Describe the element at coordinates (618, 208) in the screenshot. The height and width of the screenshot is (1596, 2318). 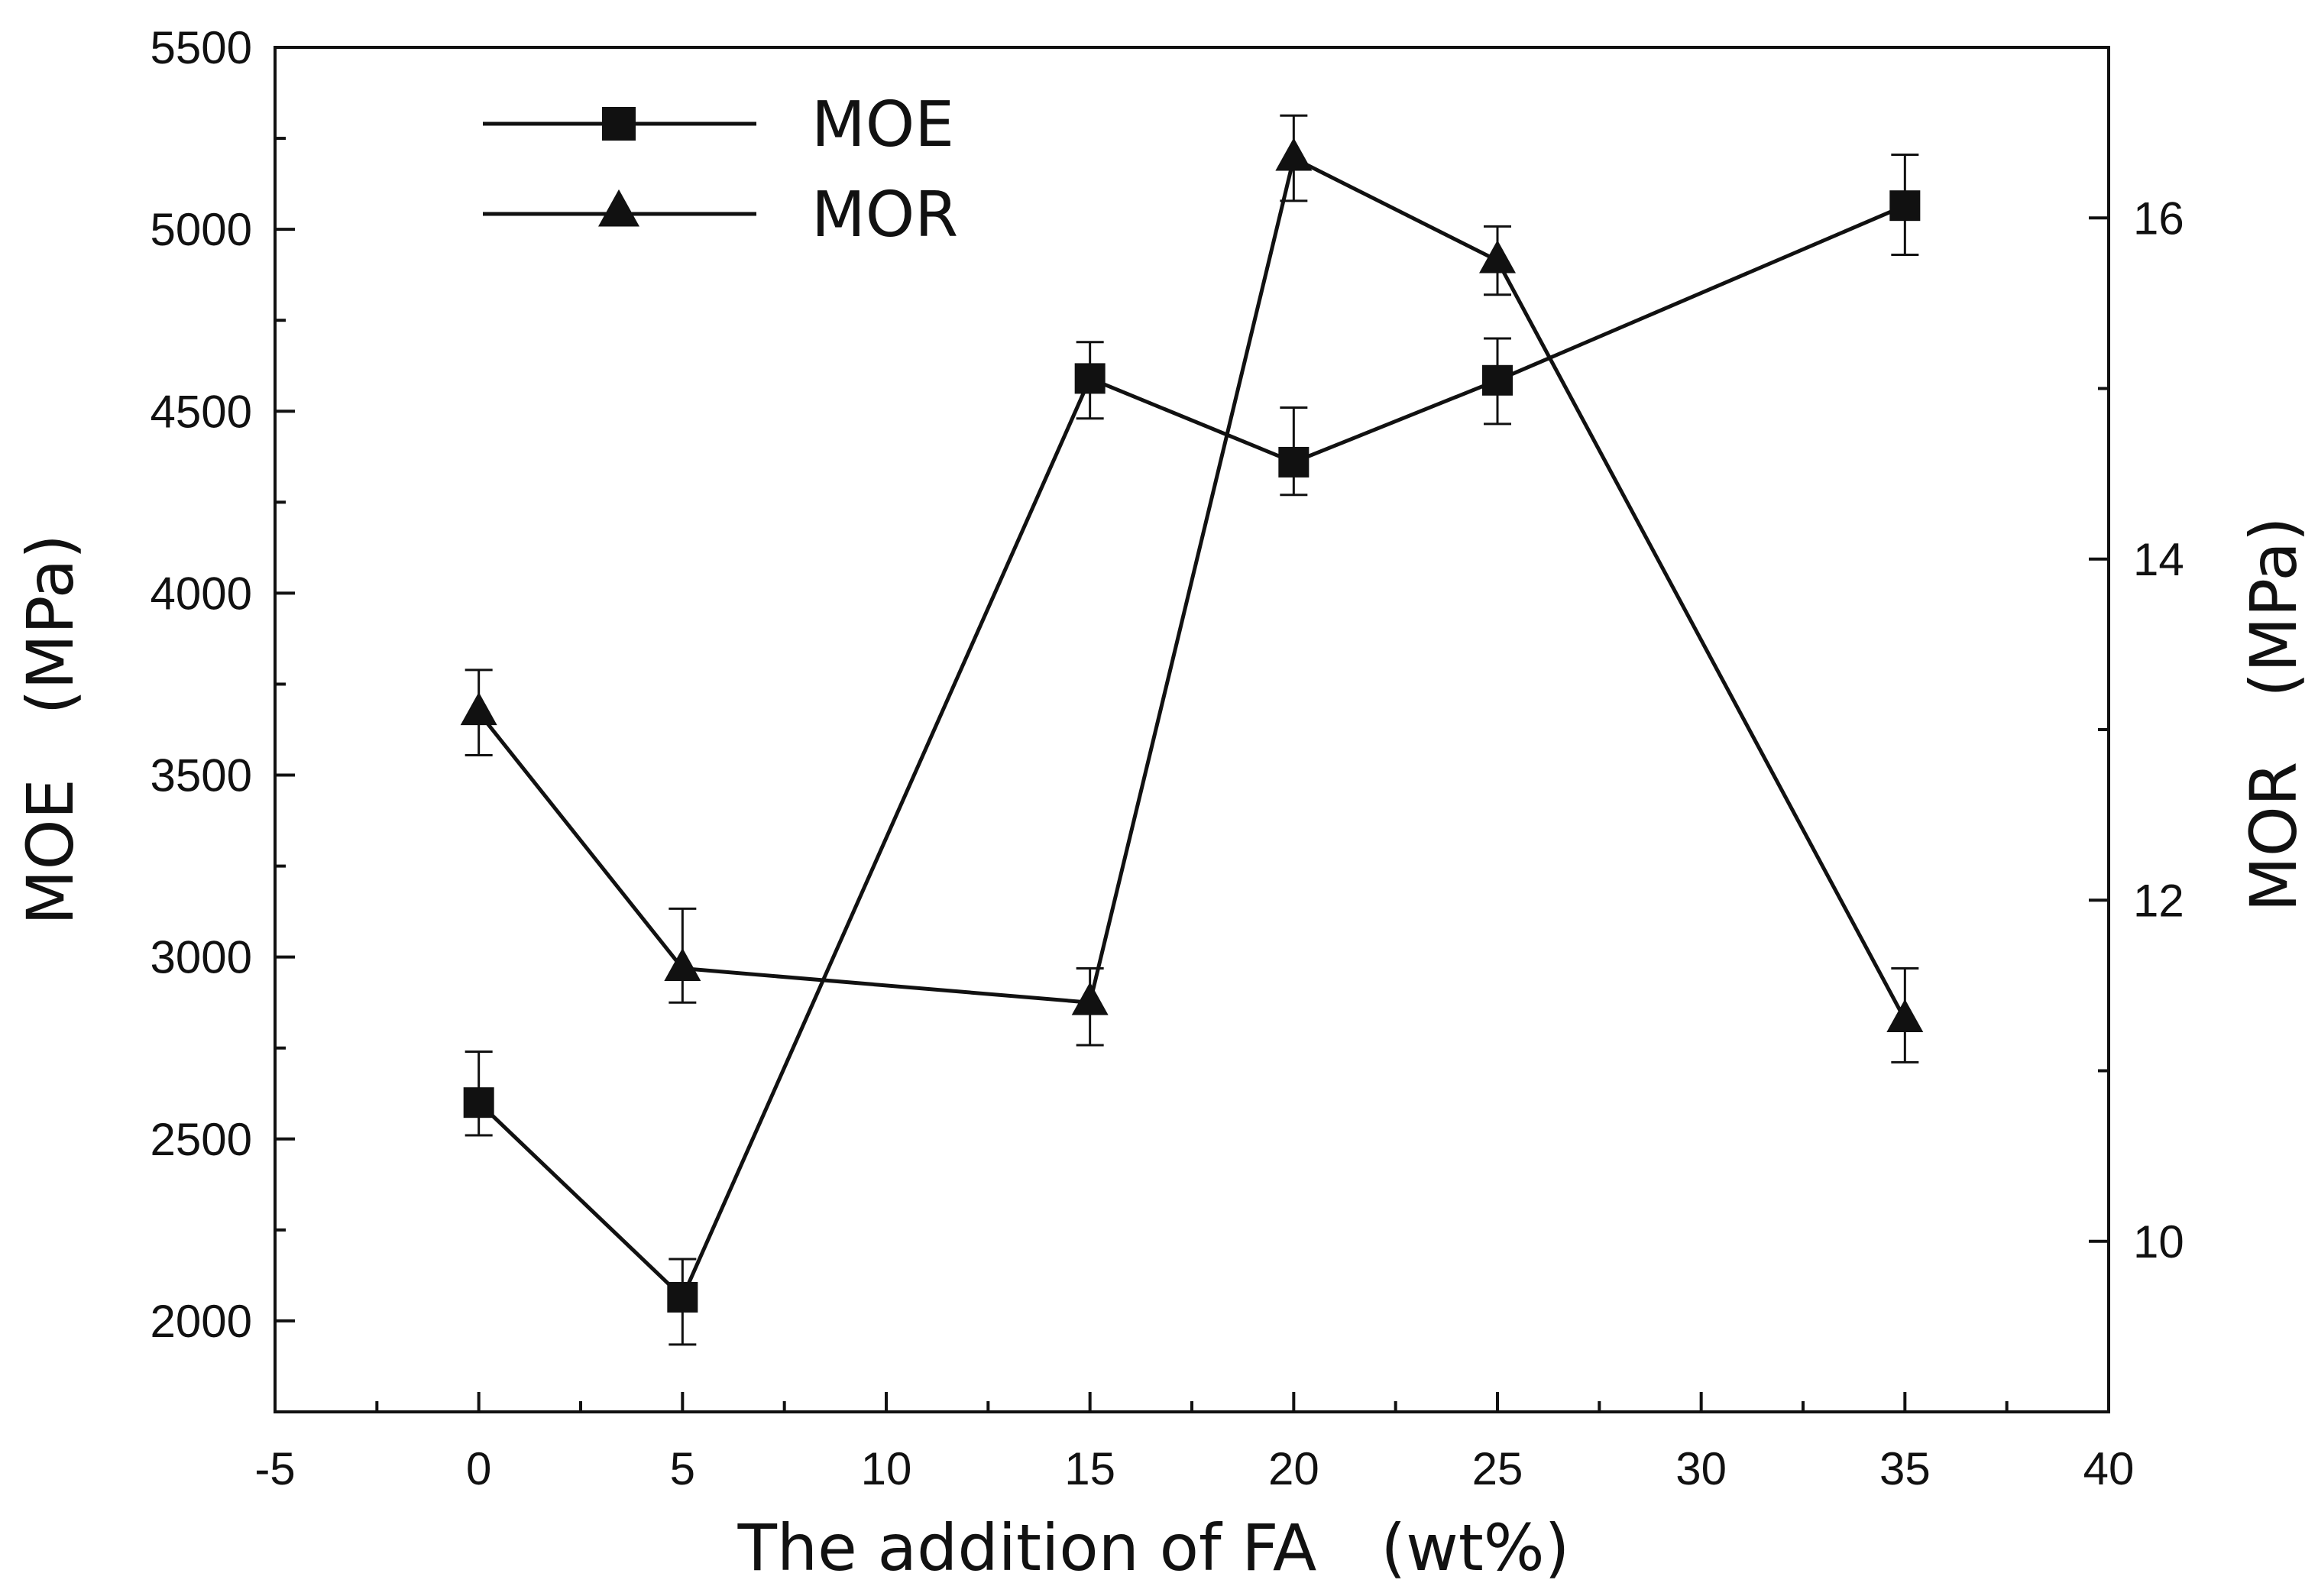
I see `legend-marker-mor` at that location.